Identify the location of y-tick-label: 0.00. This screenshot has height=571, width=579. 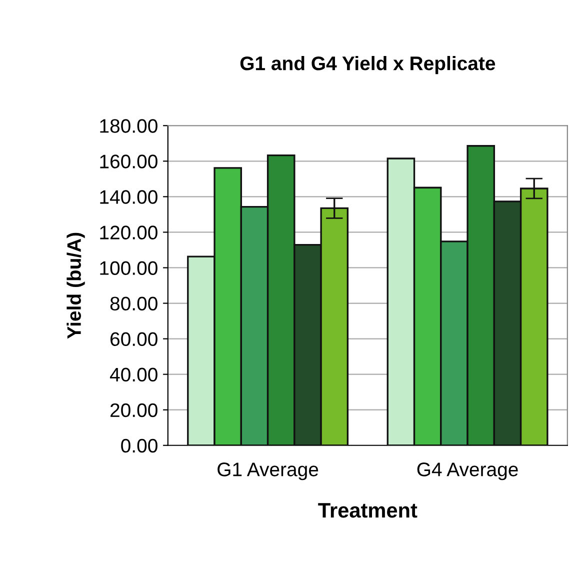
(139, 445).